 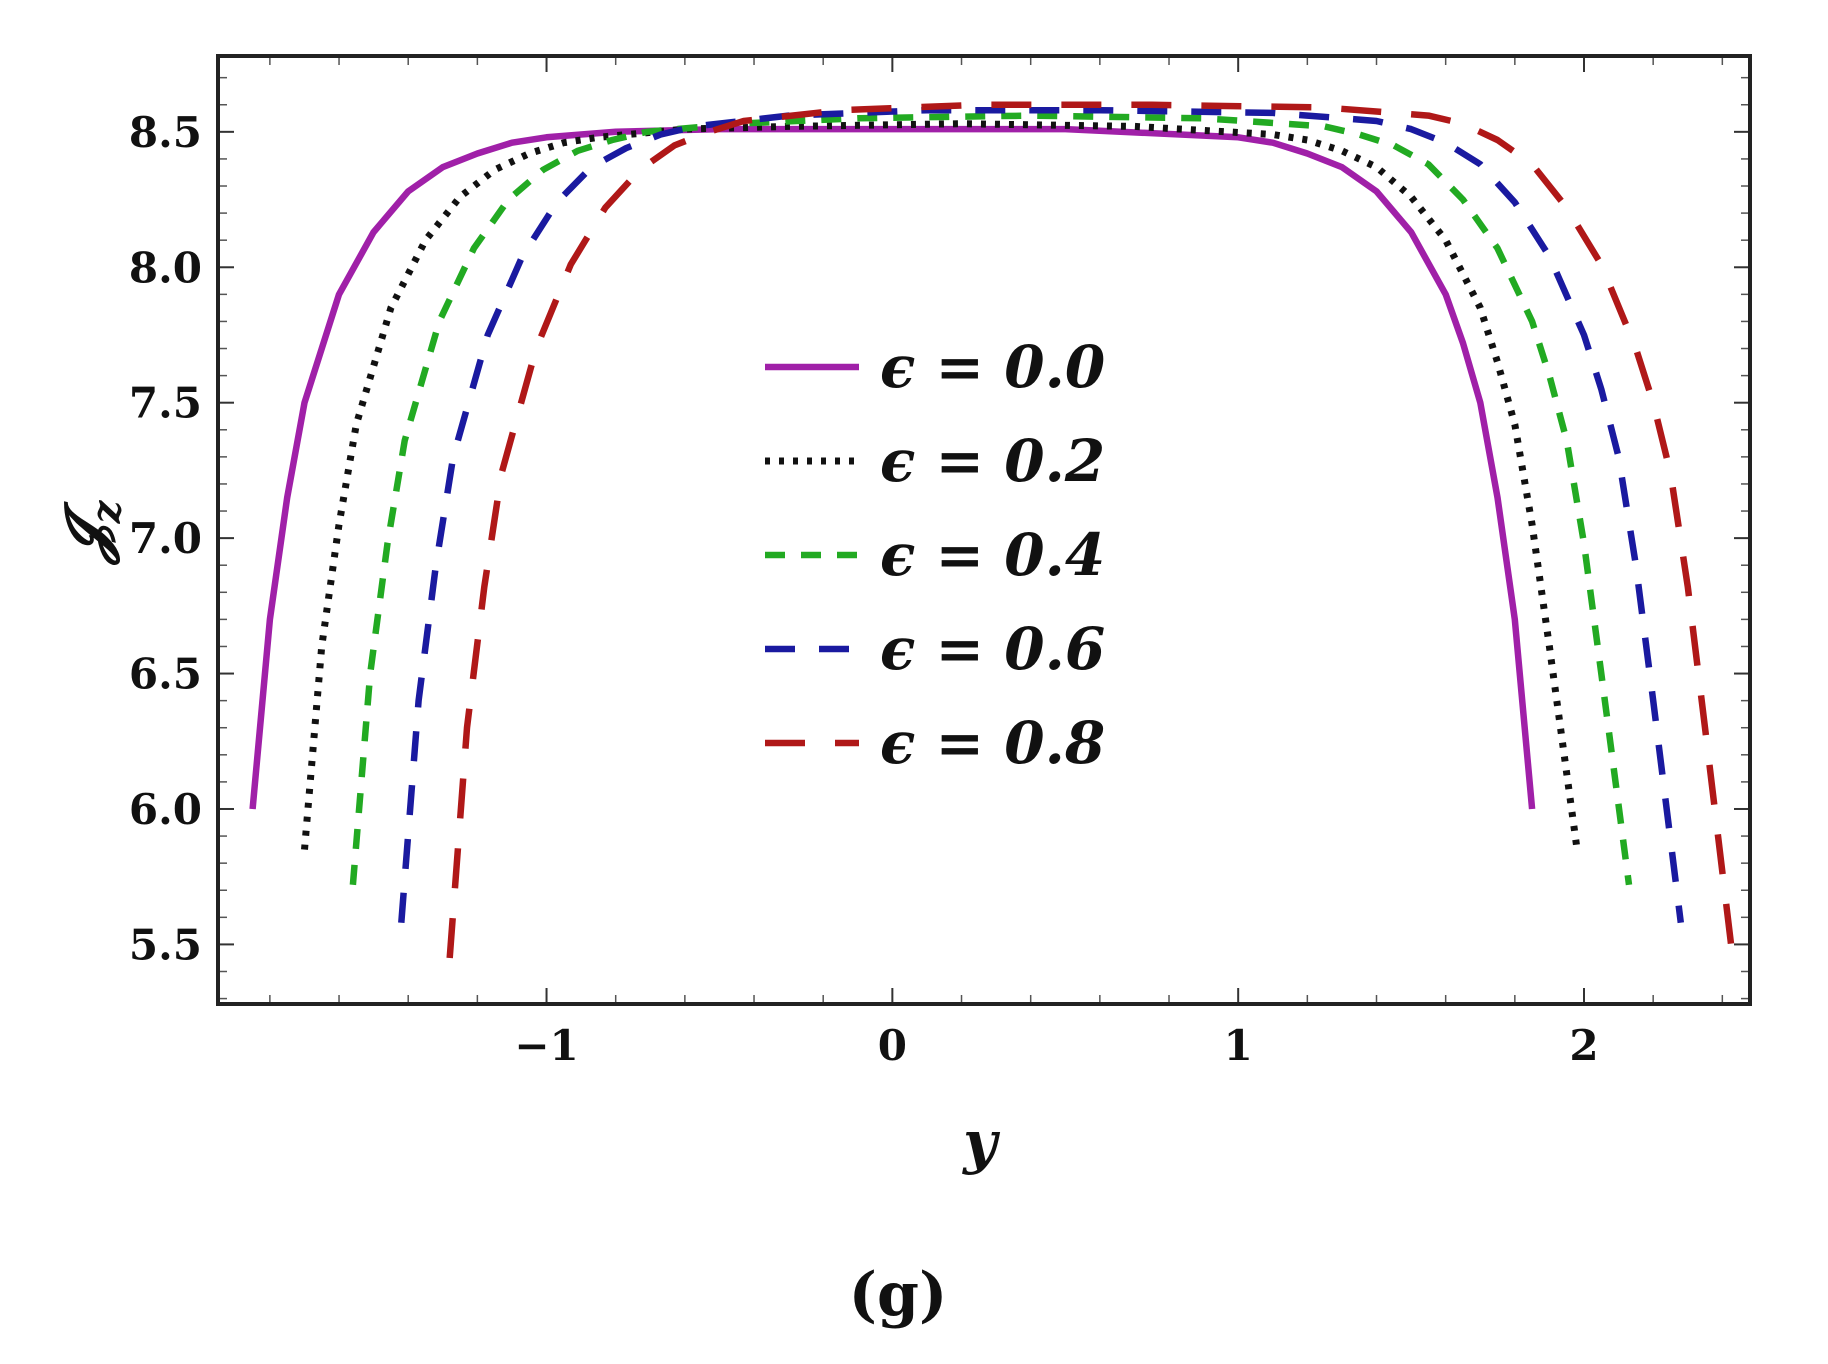 I want to click on figure-caption: (g), so click(x=898, y=1295).